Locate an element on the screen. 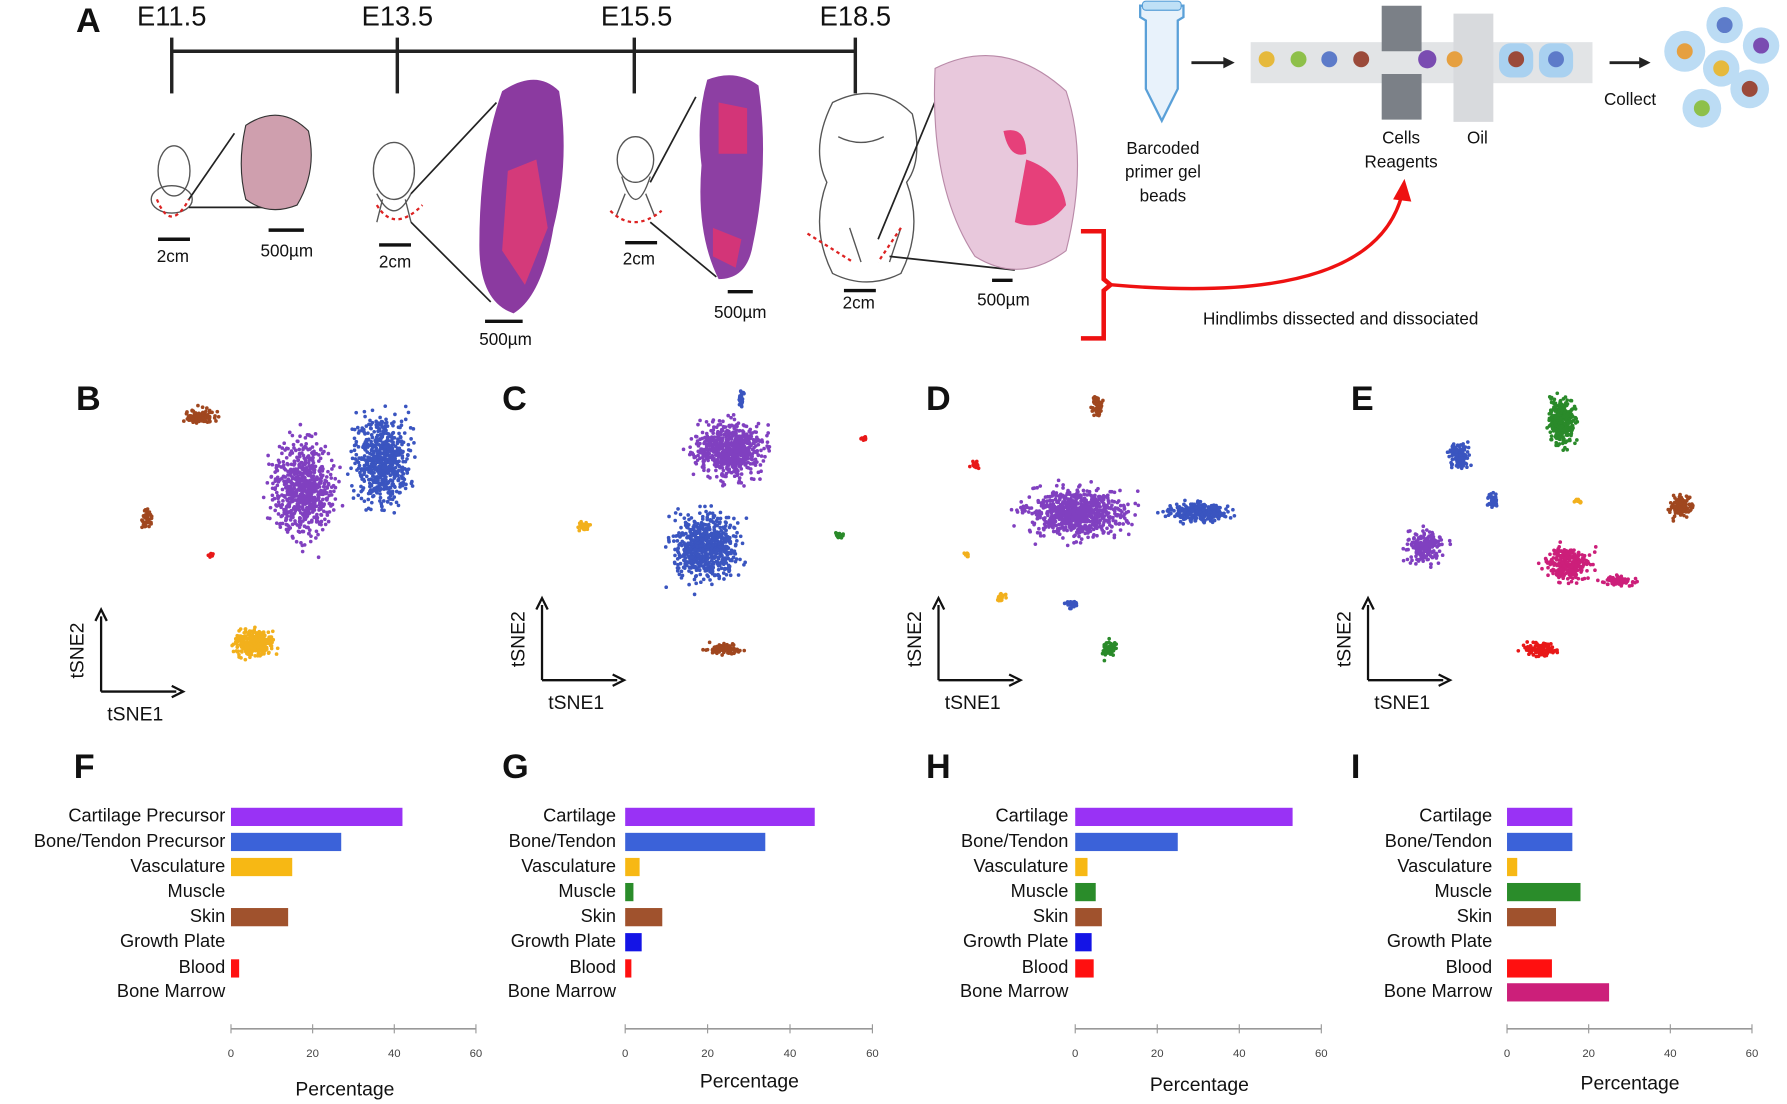 This screenshot has height=1104, width=1787. scale-label: 500µm is located at coordinates (505, 339).